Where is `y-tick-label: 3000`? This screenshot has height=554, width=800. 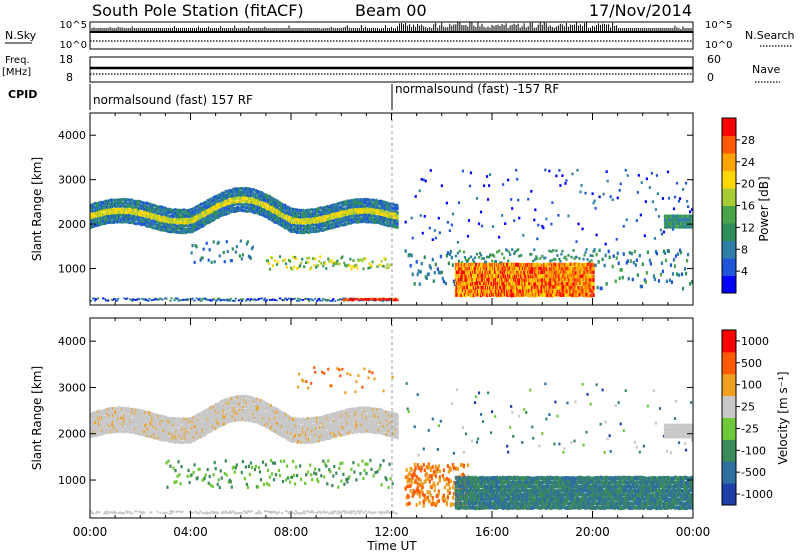 y-tick-label: 3000 is located at coordinates (72, 180).